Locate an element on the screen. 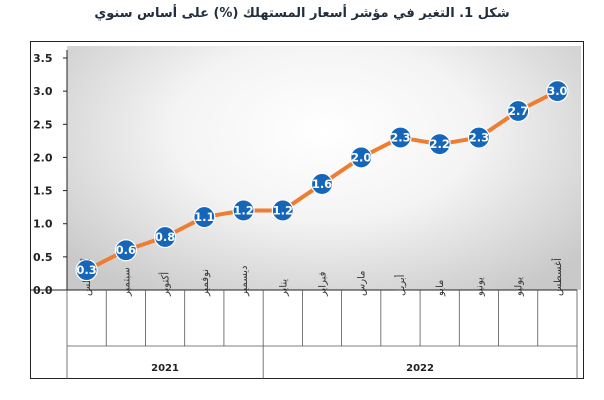 The width and height of the screenshot is (604, 400). data-label: 0.6 is located at coordinates (126, 250).